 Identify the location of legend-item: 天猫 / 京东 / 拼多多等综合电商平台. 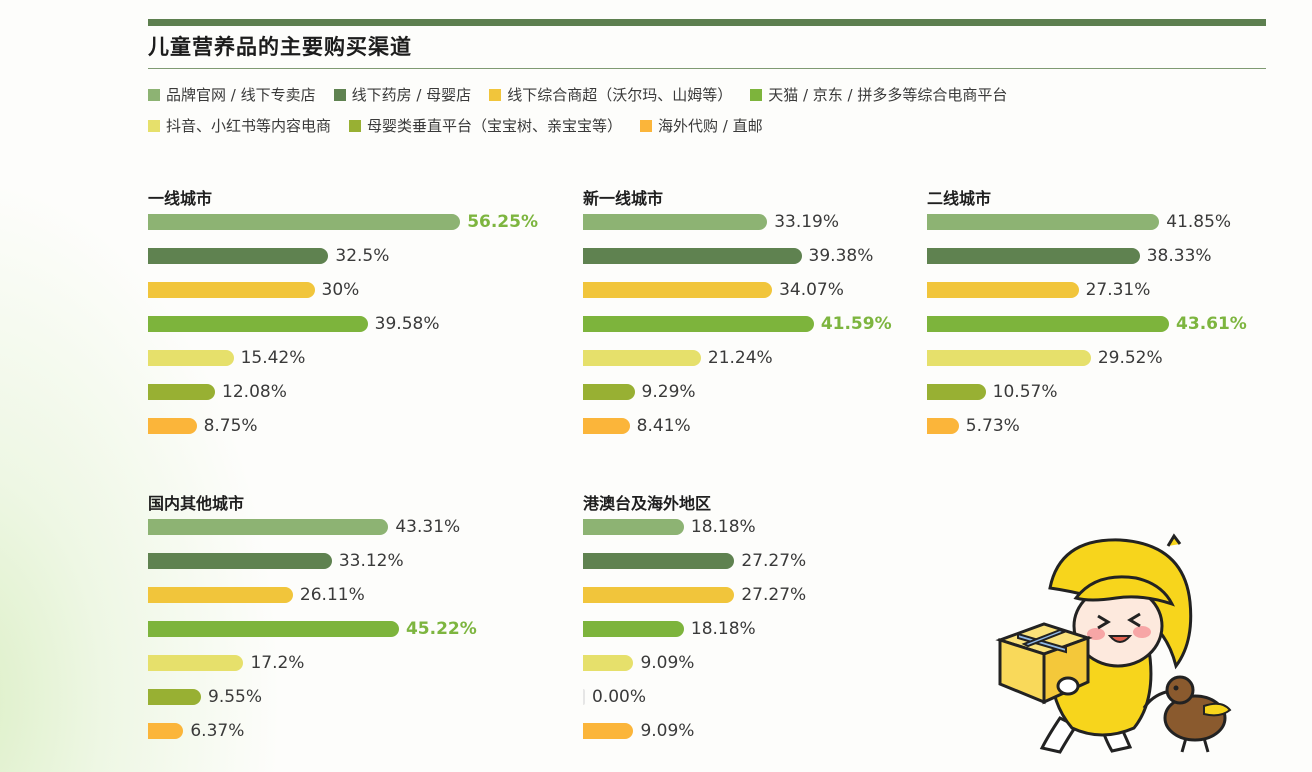
(878, 94).